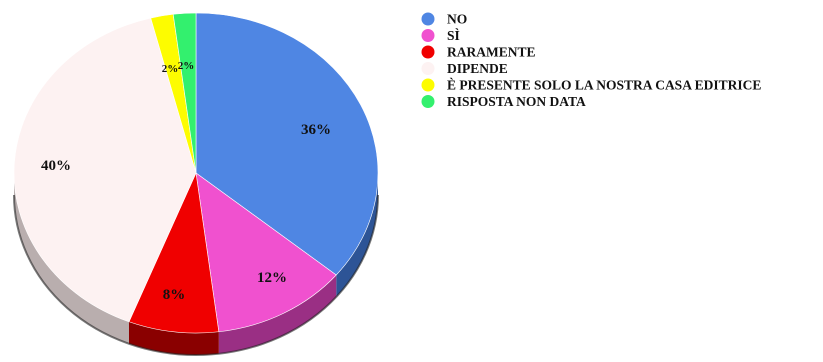 This screenshot has height=362, width=823. I want to click on legend-label-3: RARAMENTE, so click(491, 52).